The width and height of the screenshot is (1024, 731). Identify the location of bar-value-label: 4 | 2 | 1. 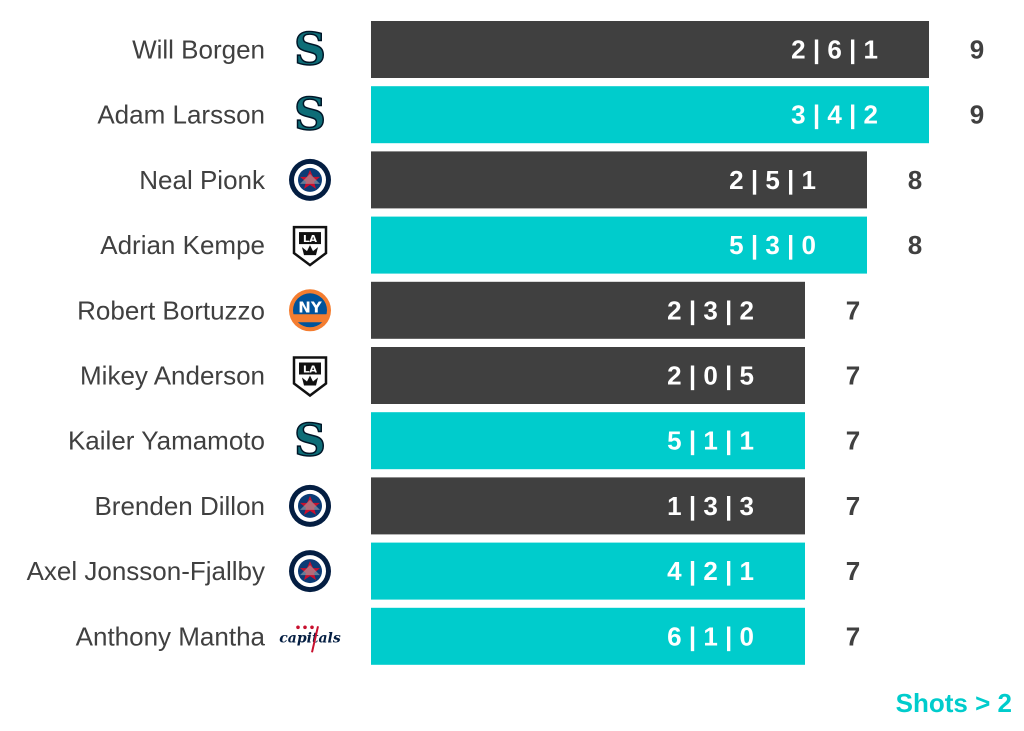
(710, 571).